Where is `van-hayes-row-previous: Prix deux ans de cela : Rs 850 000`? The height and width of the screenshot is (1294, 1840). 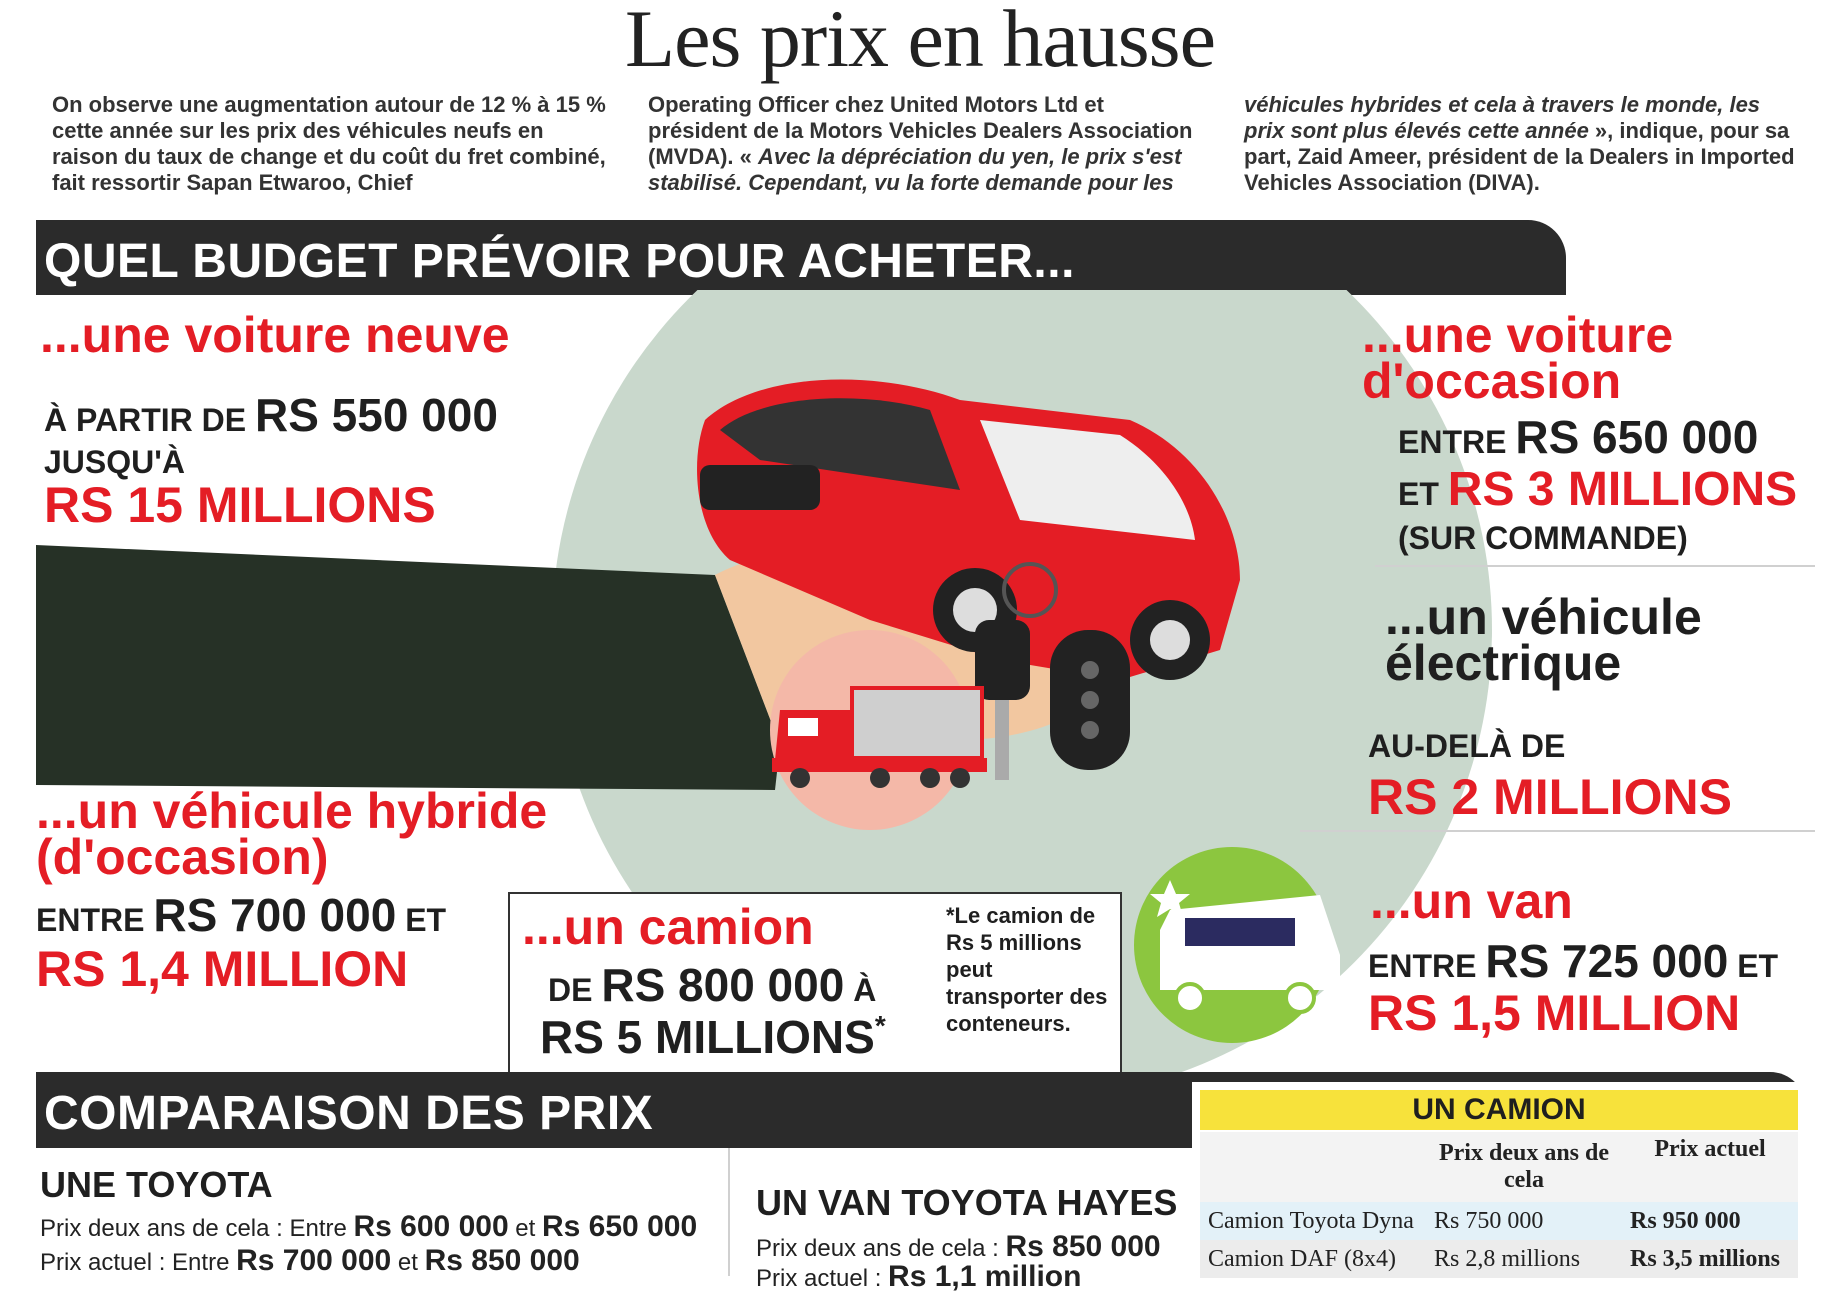 van-hayes-row-previous: Prix deux ans de cela : Rs 850 000 is located at coordinates (958, 1247).